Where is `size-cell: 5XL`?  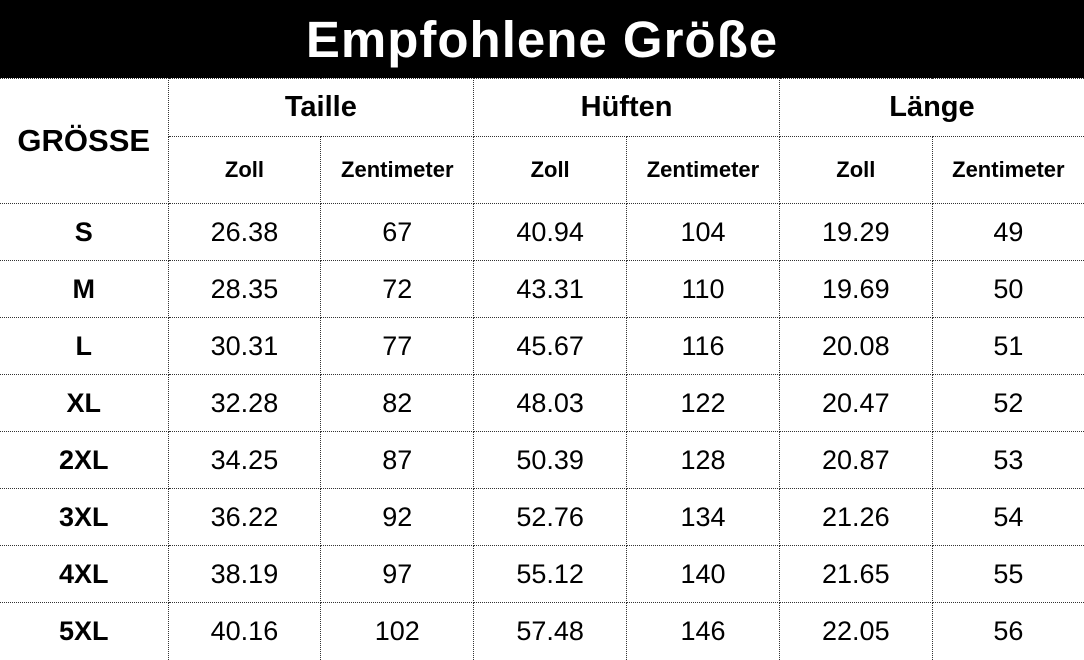 size-cell: 5XL is located at coordinates (84, 631).